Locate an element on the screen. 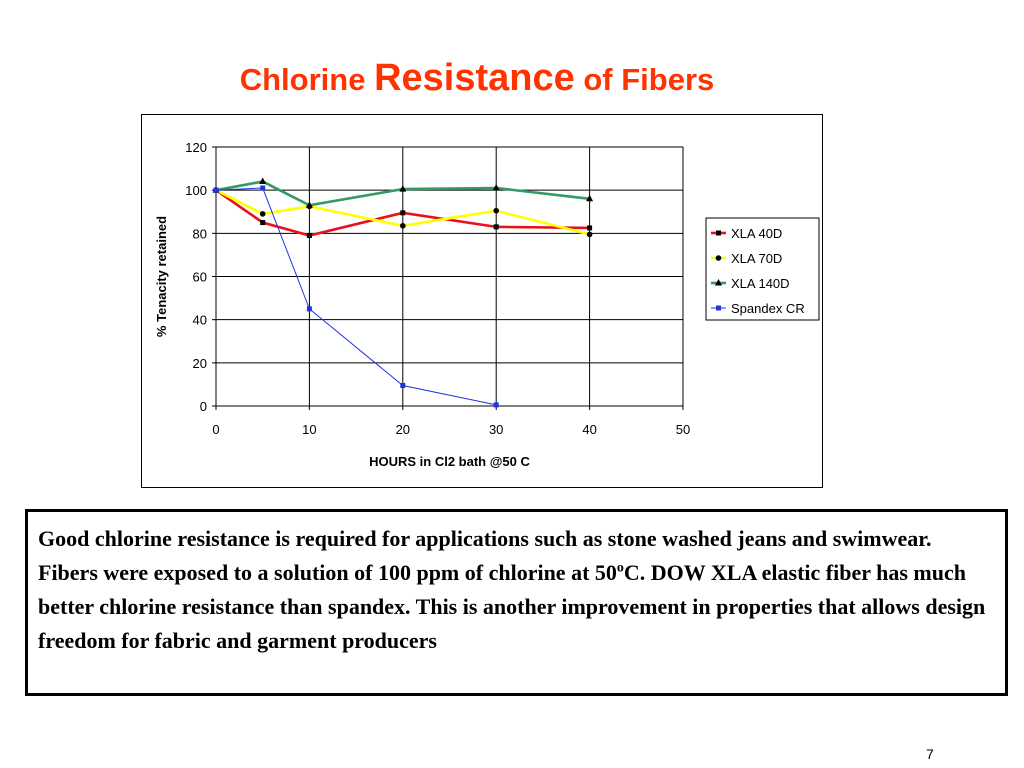 The height and width of the screenshot is (768, 1024). y-tick-label: 80 is located at coordinates (200, 233).